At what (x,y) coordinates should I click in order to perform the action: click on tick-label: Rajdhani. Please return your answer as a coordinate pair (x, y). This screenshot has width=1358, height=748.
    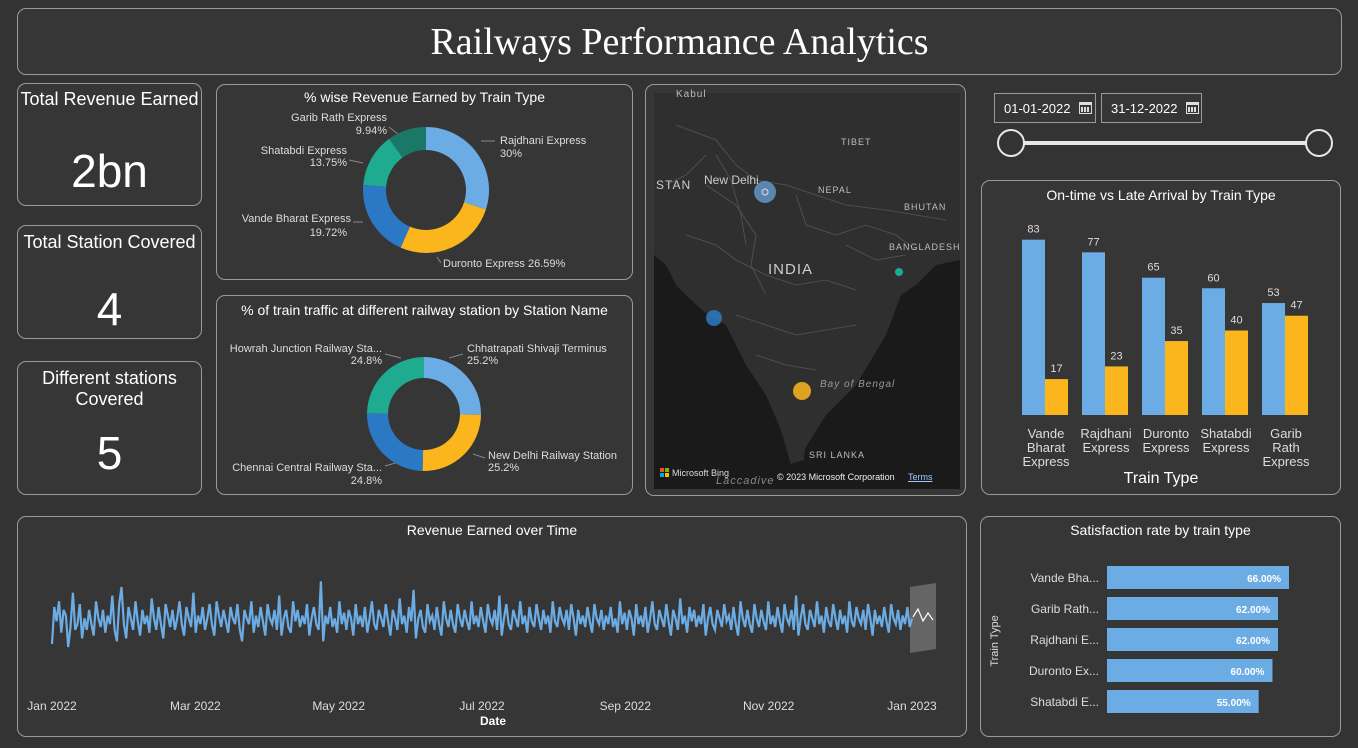
    Looking at the image, I should click on (1105, 433).